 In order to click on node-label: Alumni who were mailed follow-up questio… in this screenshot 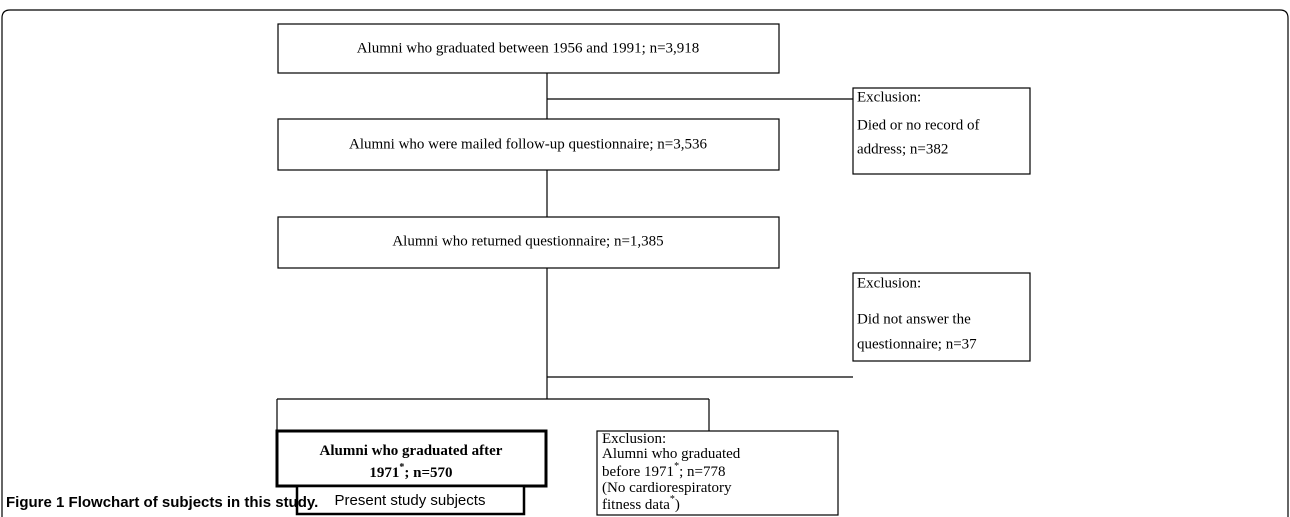, I will do `click(528, 144)`.